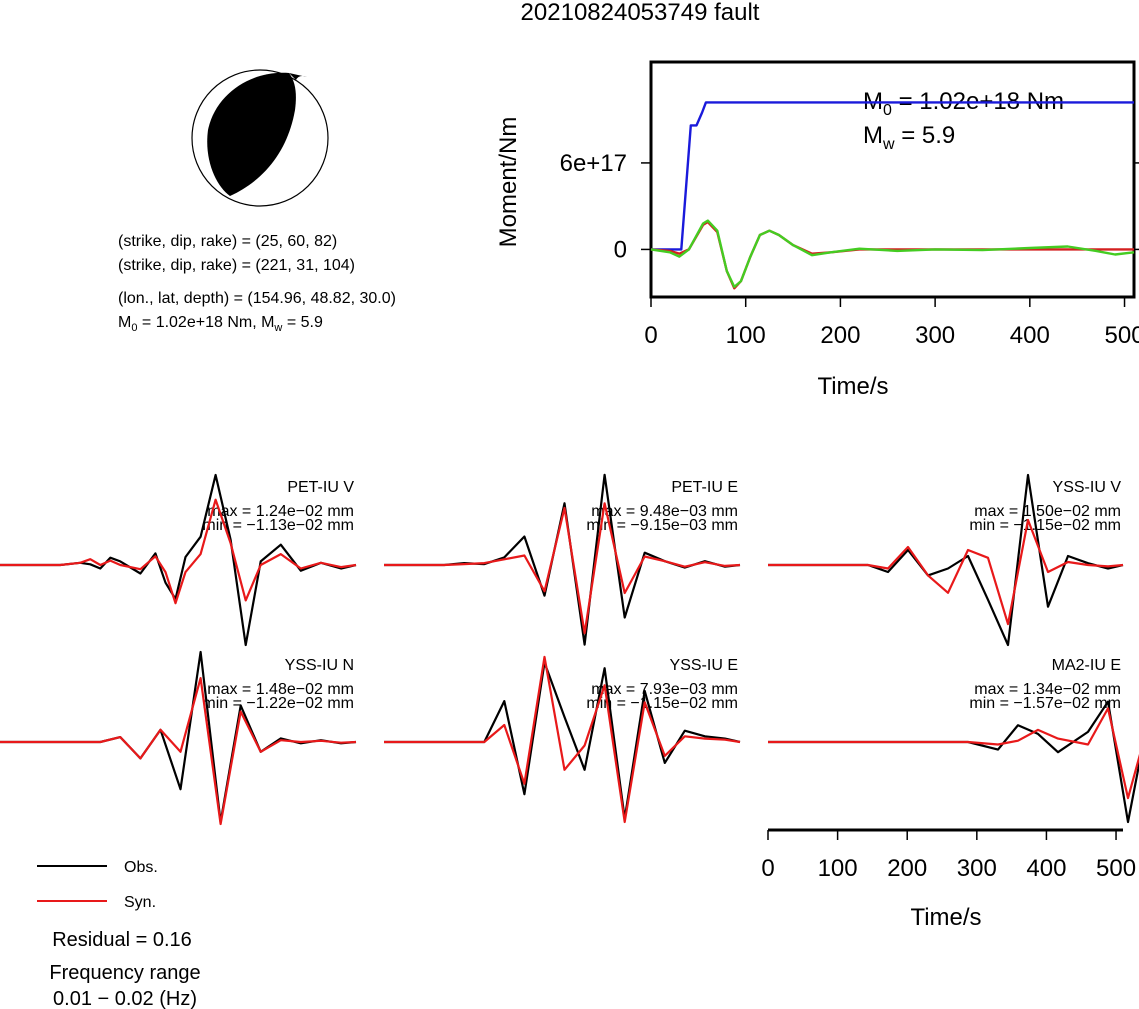 This screenshot has width=1139, height=1009. What do you see at coordinates (227, 241) in the screenshot?
I see `source-info-line-1: (strike, dip, rake) = (25, 60, 82)` at bounding box center [227, 241].